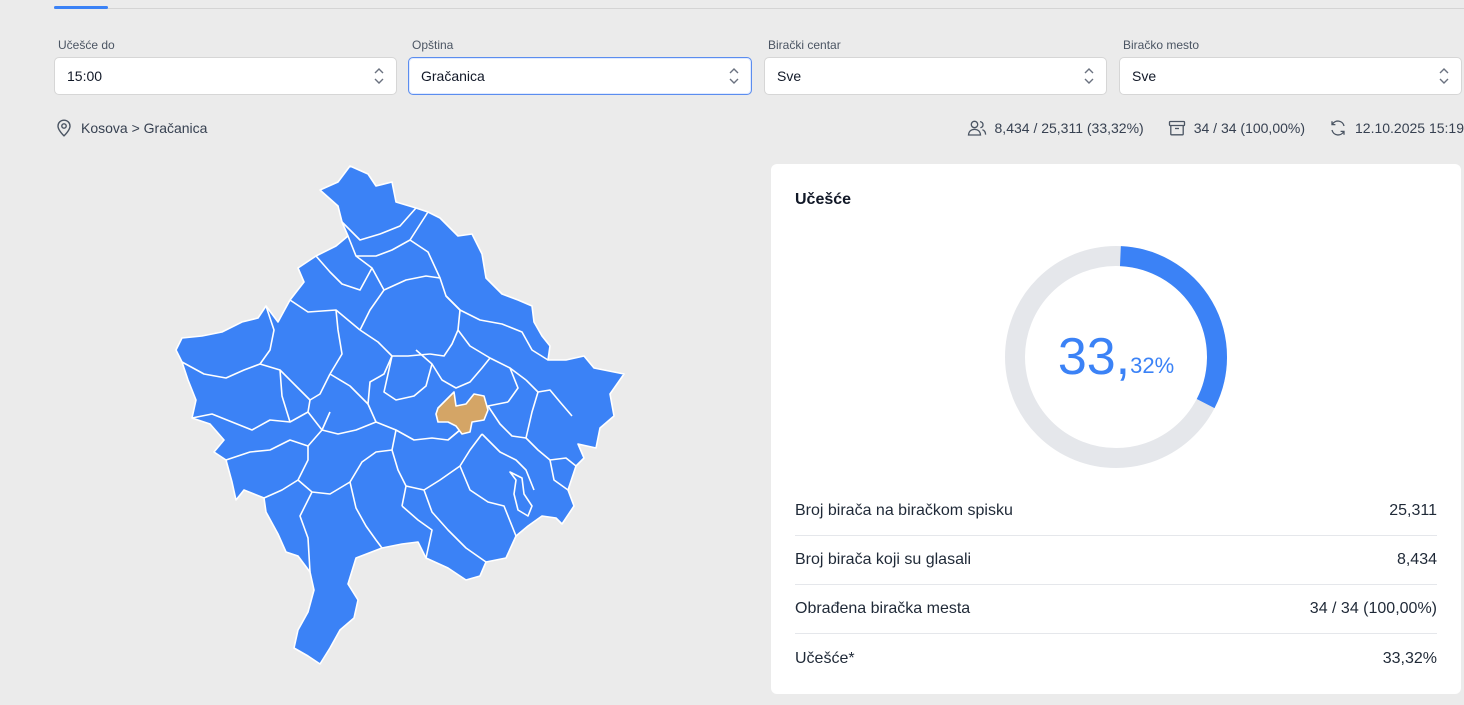  What do you see at coordinates (1249, 128) in the screenshot?
I see `stat-stations-text: 34 / 34 (100,00%)` at bounding box center [1249, 128].